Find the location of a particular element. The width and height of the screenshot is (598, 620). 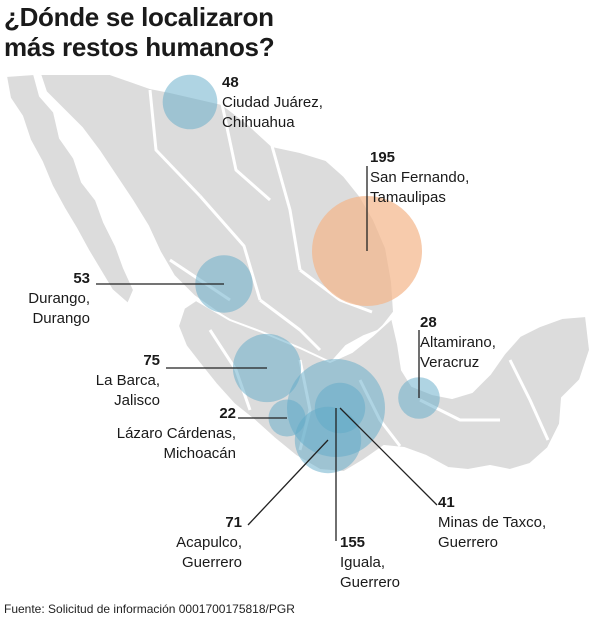

place-acapulco-1: Acapulco, is located at coordinates (209, 542).